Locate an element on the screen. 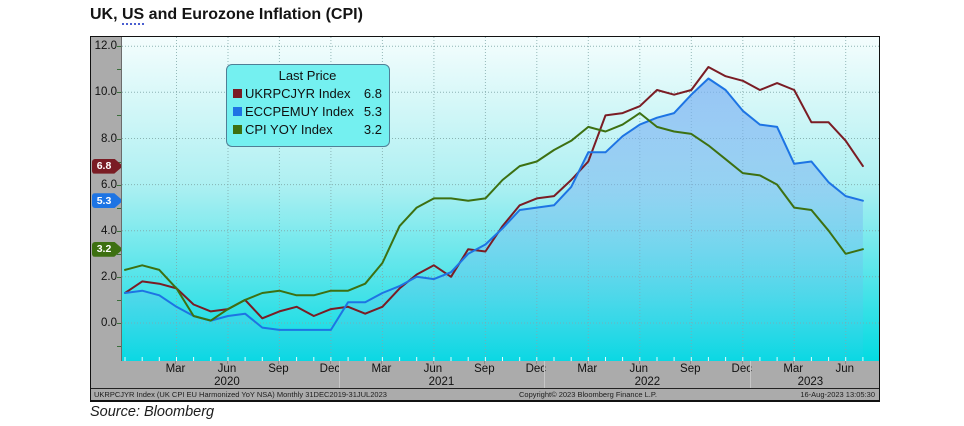 Image resolution: width=964 pixels, height=426 pixels. last-price-axis-tag: 3.2 is located at coordinates (107, 249).